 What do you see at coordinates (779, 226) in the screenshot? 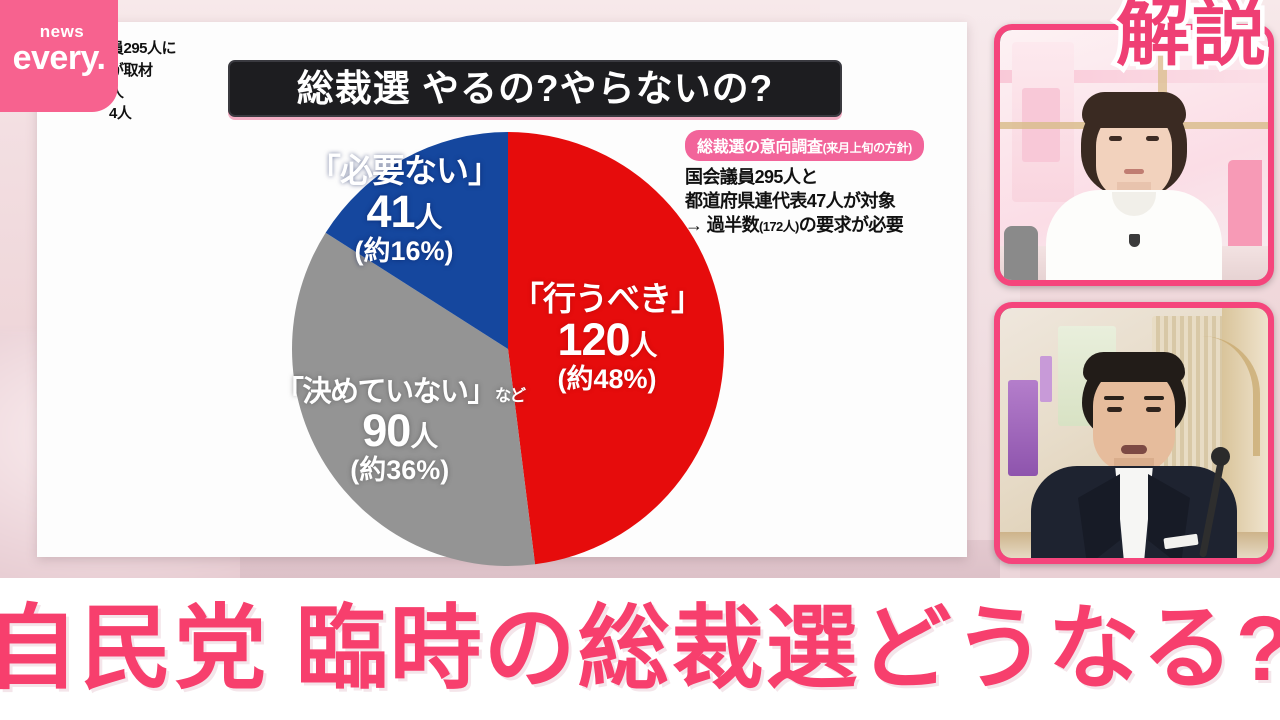
I see `survey-line-3-b: (172人)` at bounding box center [779, 226].